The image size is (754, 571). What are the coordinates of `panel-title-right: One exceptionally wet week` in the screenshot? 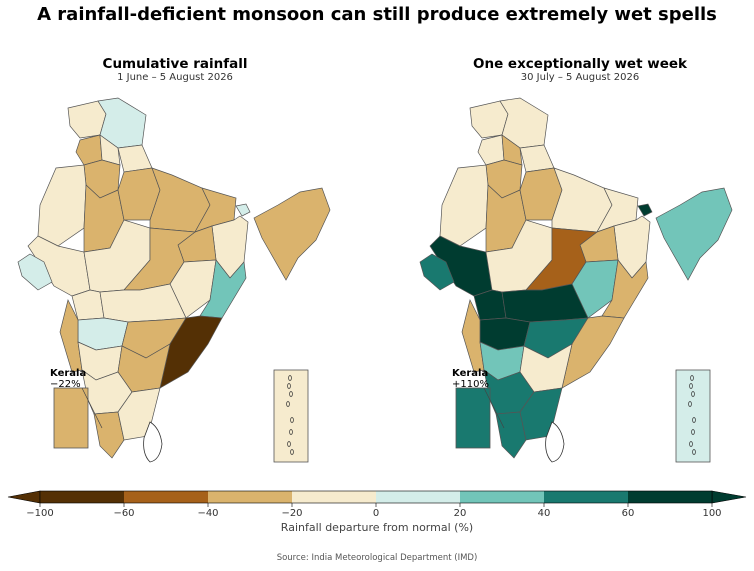 It's located at (579, 64).